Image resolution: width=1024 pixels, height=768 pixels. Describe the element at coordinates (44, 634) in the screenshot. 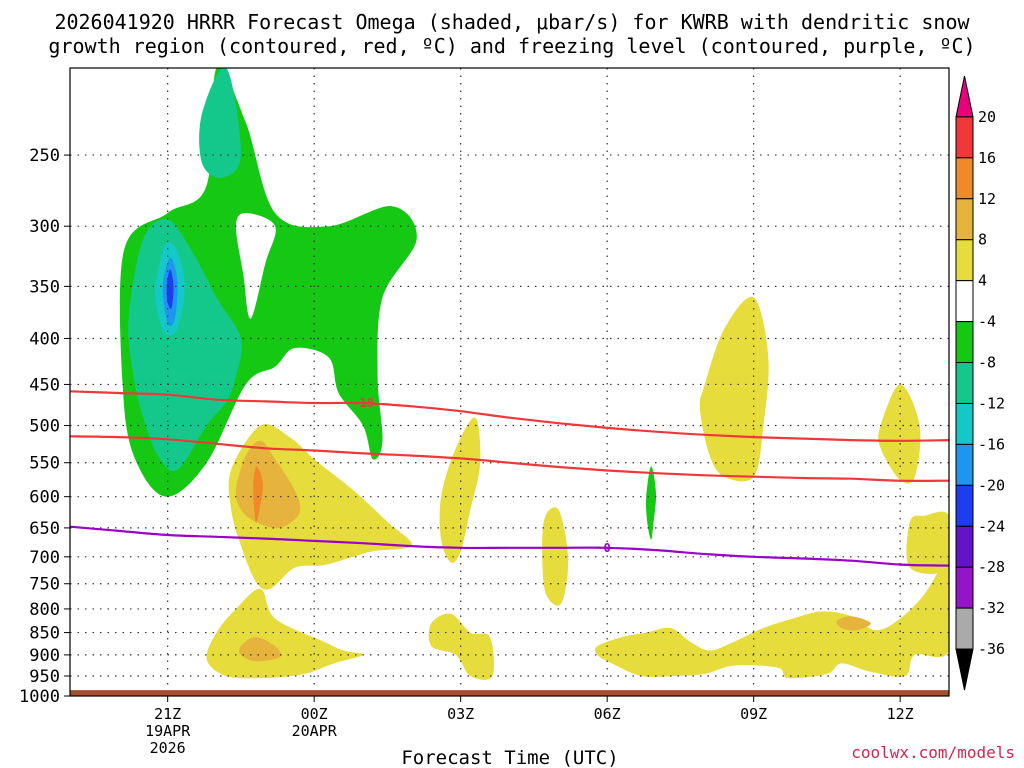

I see `y-tick-label-850: 850` at that location.